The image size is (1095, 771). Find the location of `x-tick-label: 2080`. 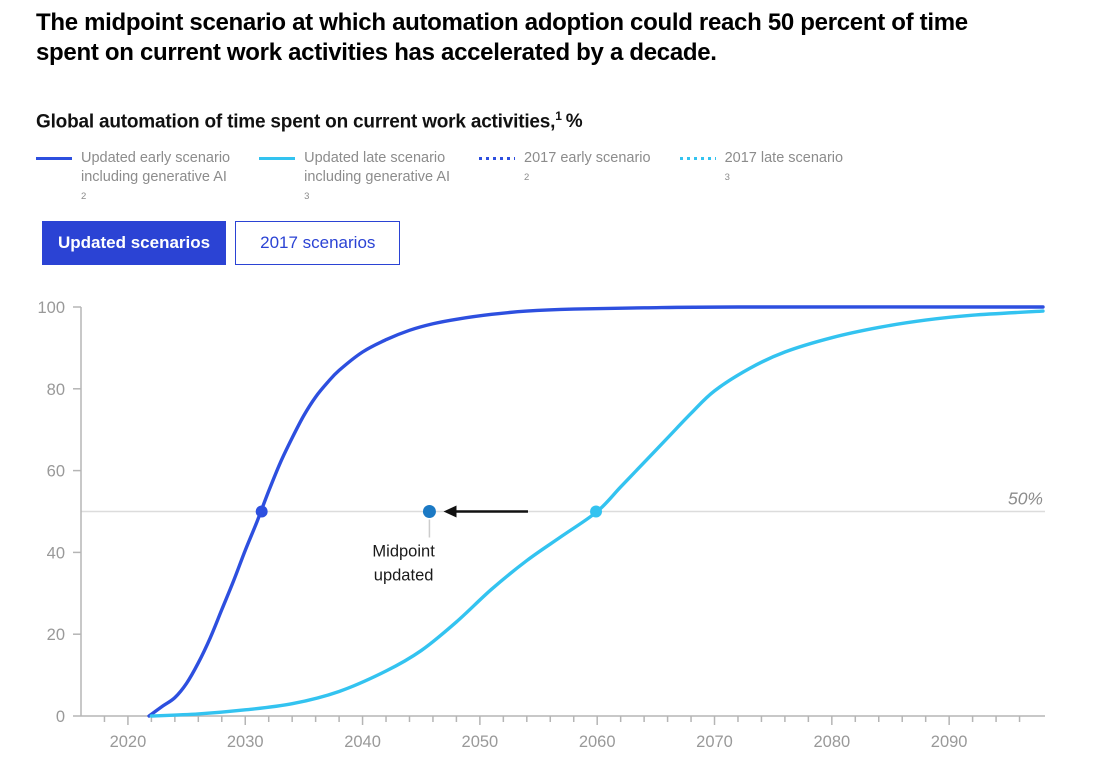

x-tick-label: 2080 is located at coordinates (831, 742).